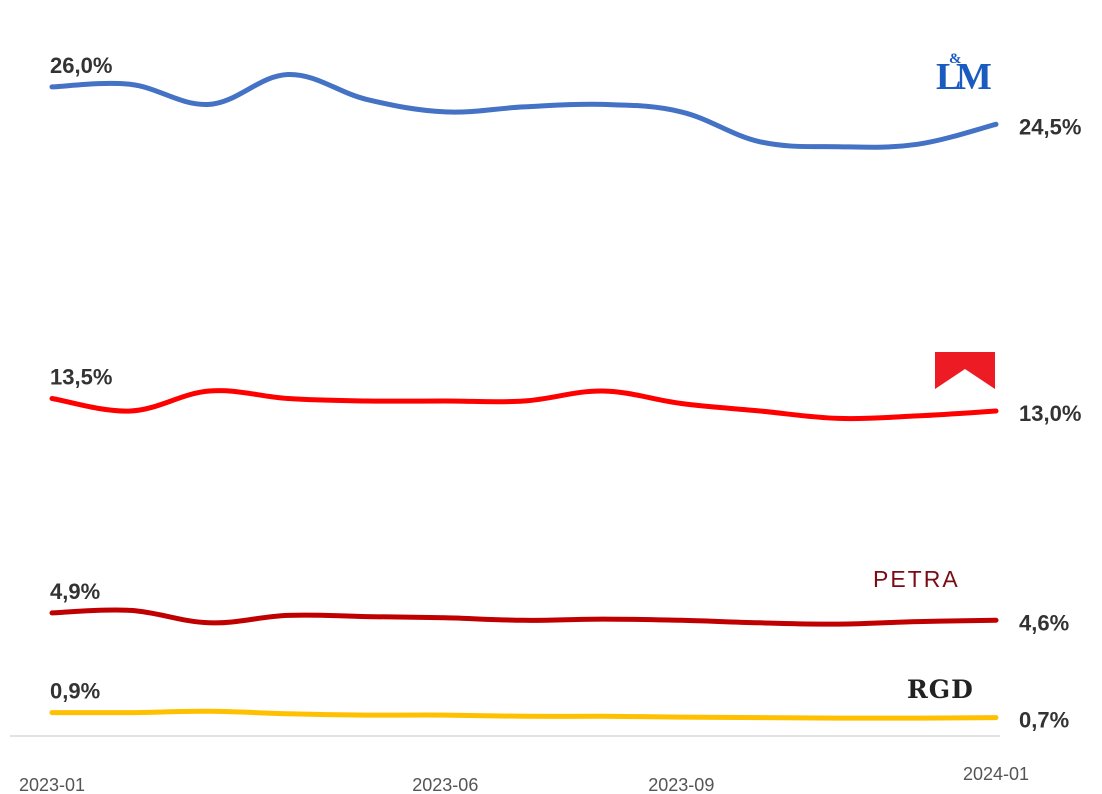 This screenshot has width=1102, height=794. Describe the element at coordinates (1044, 720) in the screenshot. I see `end-value-label-rgd: 0,7%` at that location.